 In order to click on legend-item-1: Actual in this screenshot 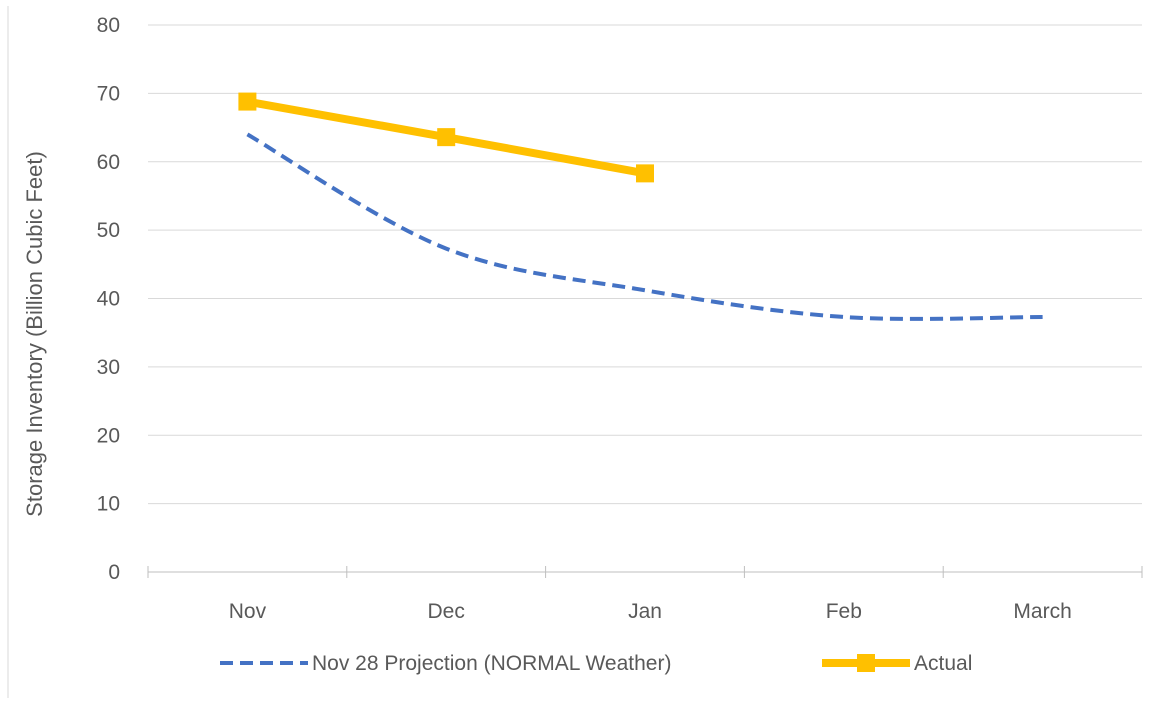, I will do `click(897, 663)`.